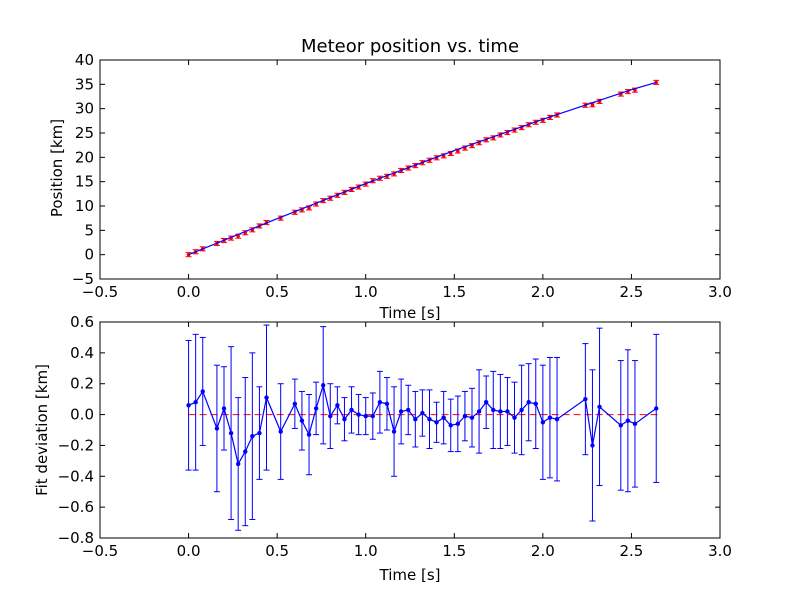  What do you see at coordinates (82, 415) in the screenshot?
I see `y-tick-label: 0.0` at bounding box center [82, 415].